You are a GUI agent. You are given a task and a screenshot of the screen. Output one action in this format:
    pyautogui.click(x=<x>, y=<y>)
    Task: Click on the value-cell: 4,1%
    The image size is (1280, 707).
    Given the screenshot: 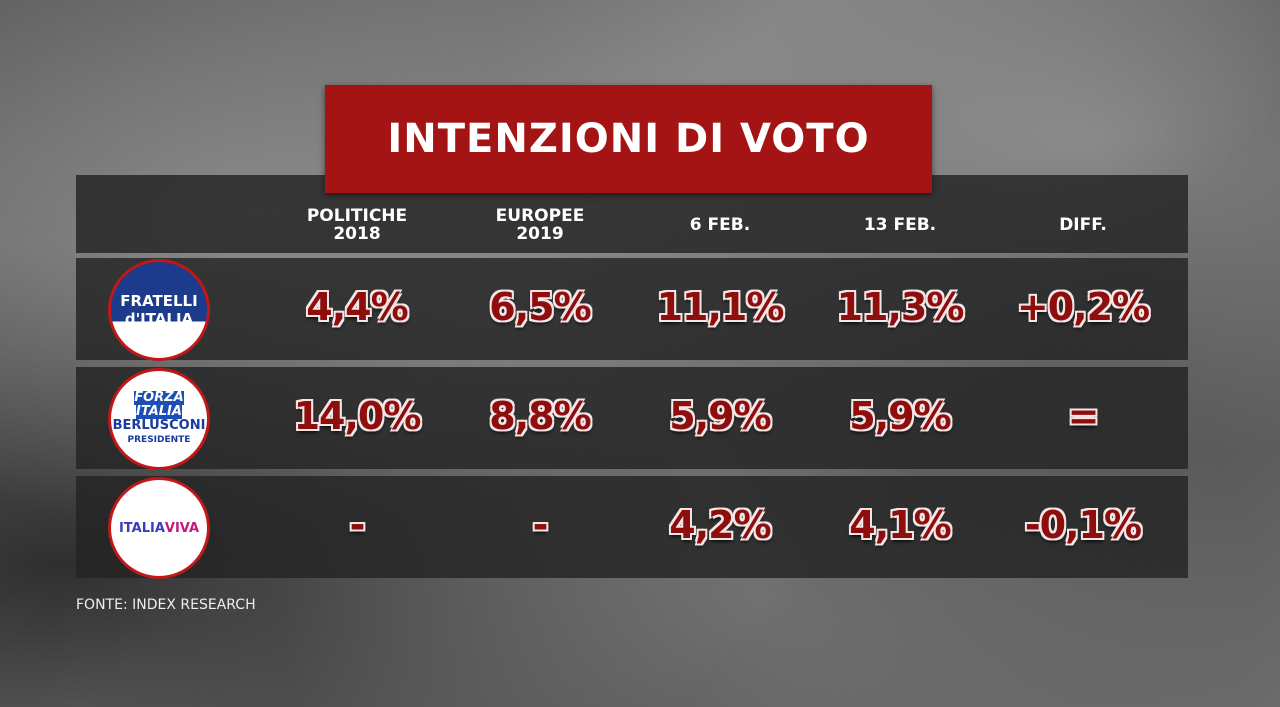 What is the action you would take?
    pyautogui.click(x=900, y=525)
    